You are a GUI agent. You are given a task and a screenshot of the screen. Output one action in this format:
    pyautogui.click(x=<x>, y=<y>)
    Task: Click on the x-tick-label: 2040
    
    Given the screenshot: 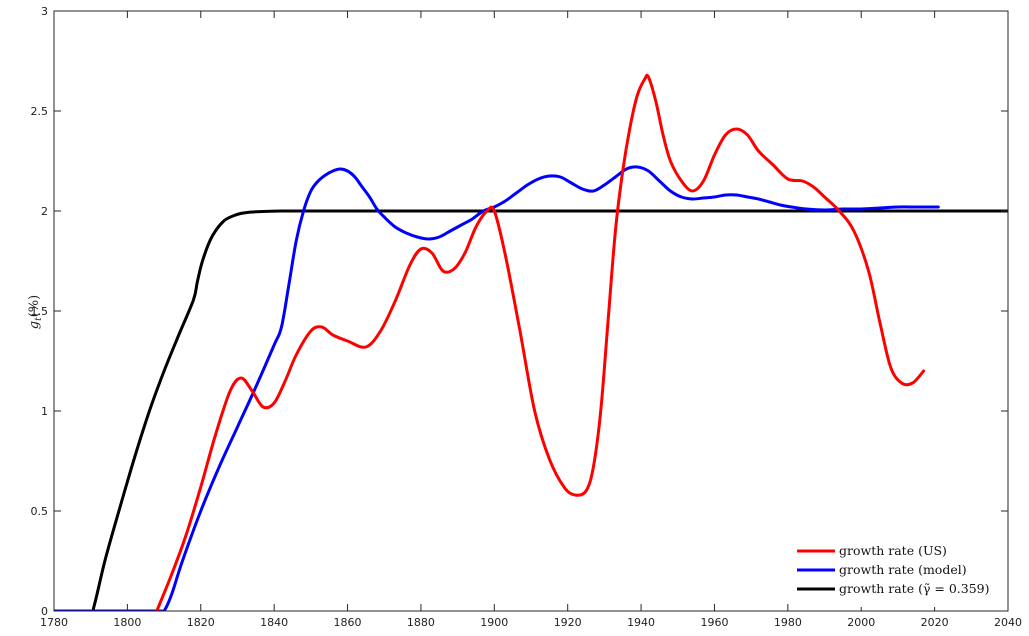 What is the action you would take?
    pyautogui.click(x=1008, y=622)
    